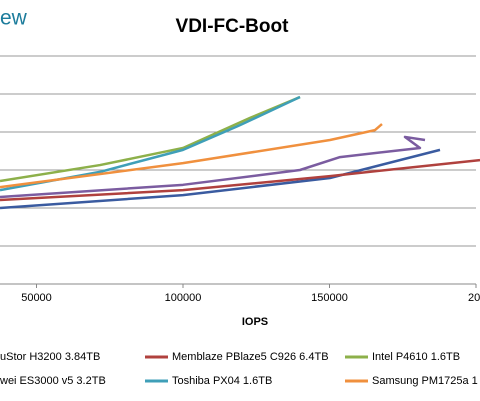  Describe the element at coordinates (329, 298) in the screenshot. I see `x-tick-label: 150000` at that location.